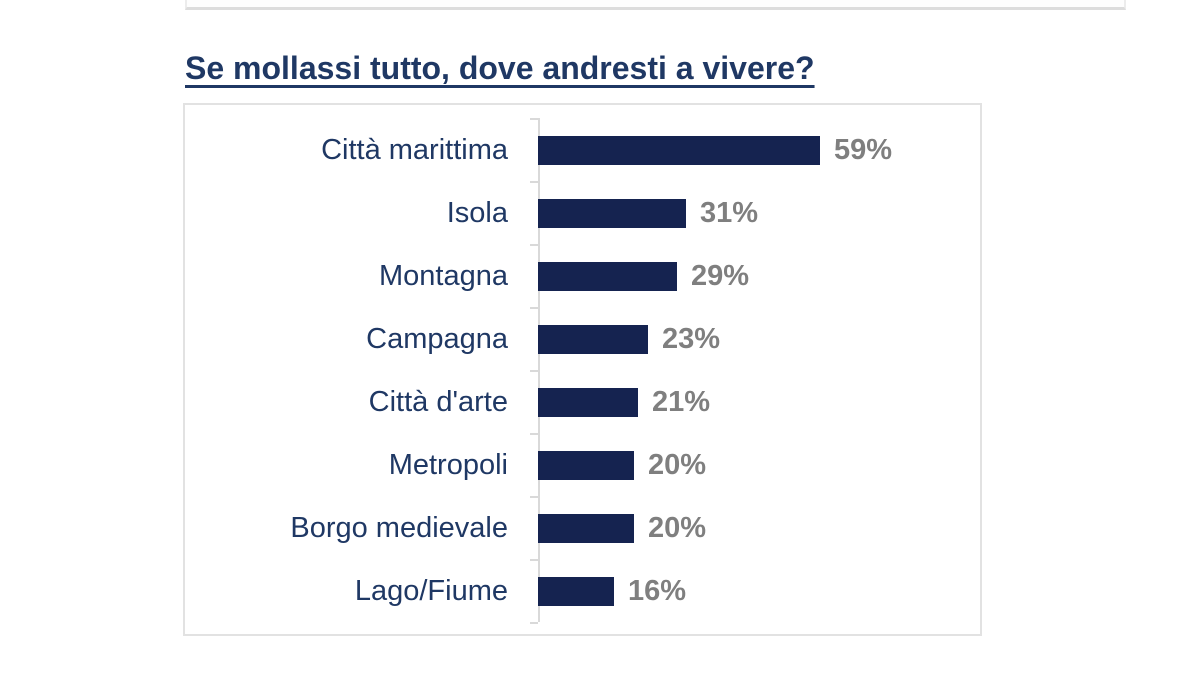  I want to click on chart-row: Metropoli 20%, so click(582, 465).